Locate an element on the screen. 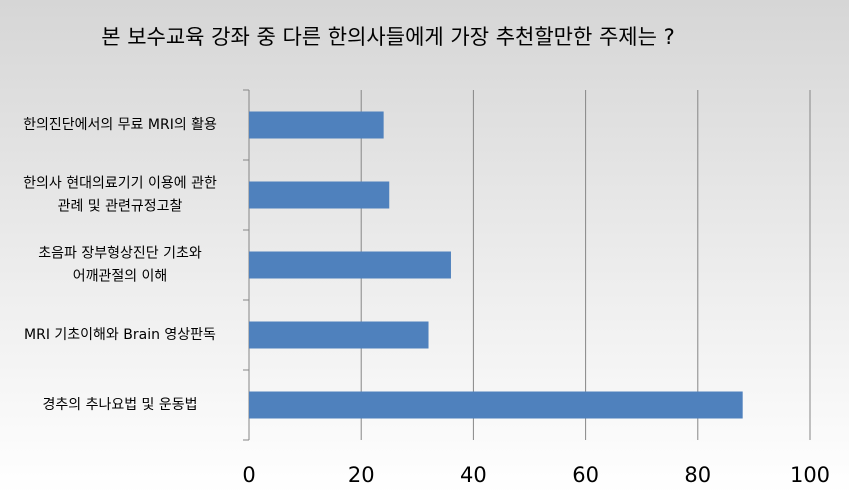 The image size is (849, 494). y-tick-label: 한의진단에서의 무료 MRI의 활용 is located at coordinates (120, 125).